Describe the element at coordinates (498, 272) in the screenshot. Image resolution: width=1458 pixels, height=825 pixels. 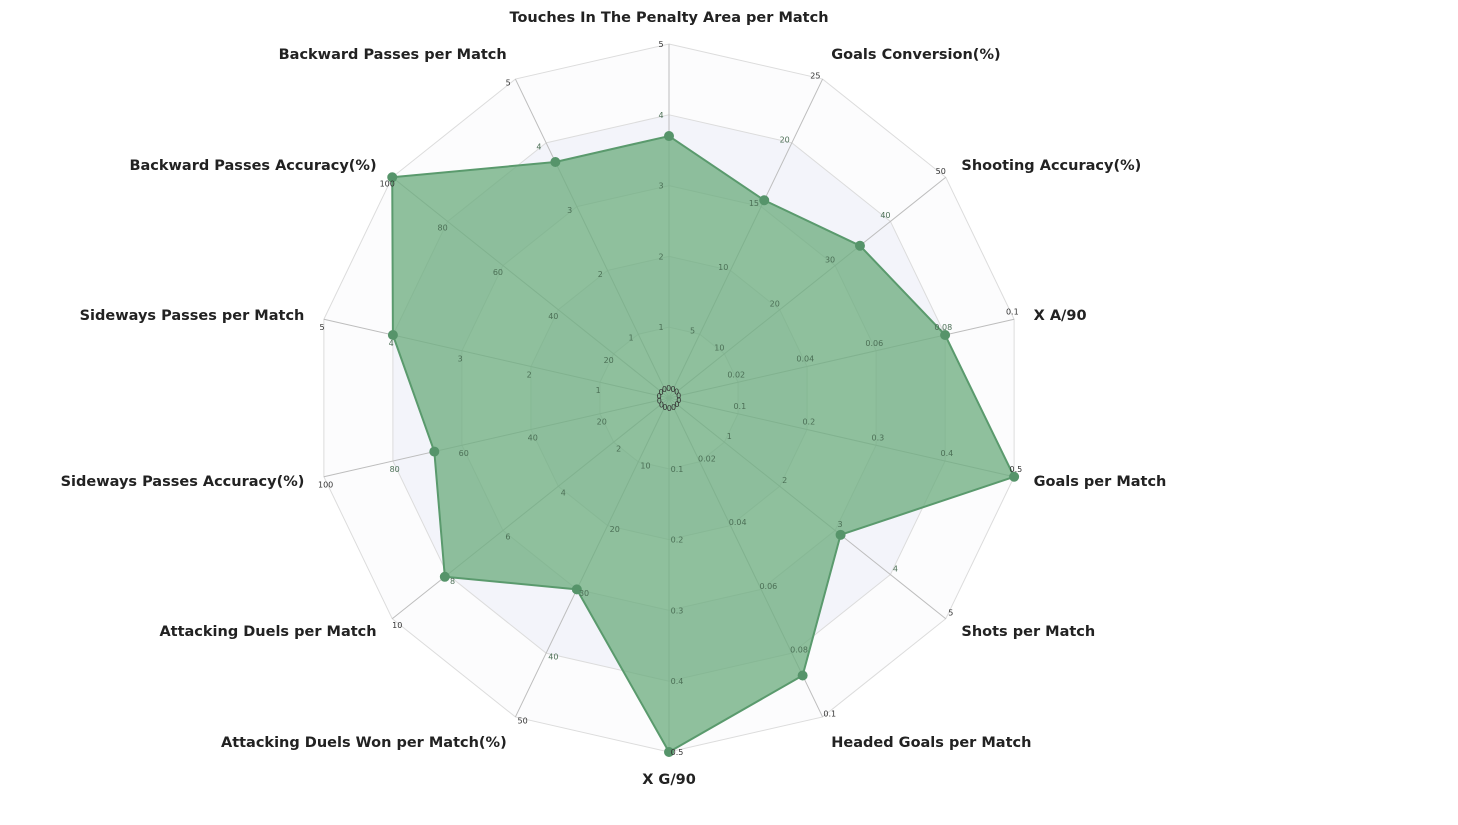
I see `tick-label-12-3: 60` at that location.